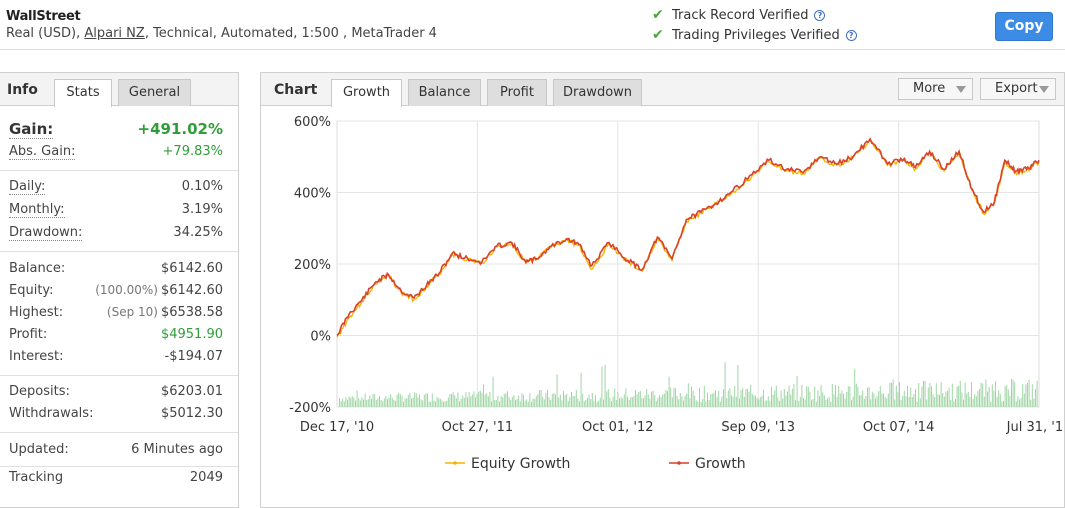 The height and width of the screenshot is (508, 1065). Describe the element at coordinates (114, 33) in the screenshot. I see `broker-link: Alpari NZ` at that location.